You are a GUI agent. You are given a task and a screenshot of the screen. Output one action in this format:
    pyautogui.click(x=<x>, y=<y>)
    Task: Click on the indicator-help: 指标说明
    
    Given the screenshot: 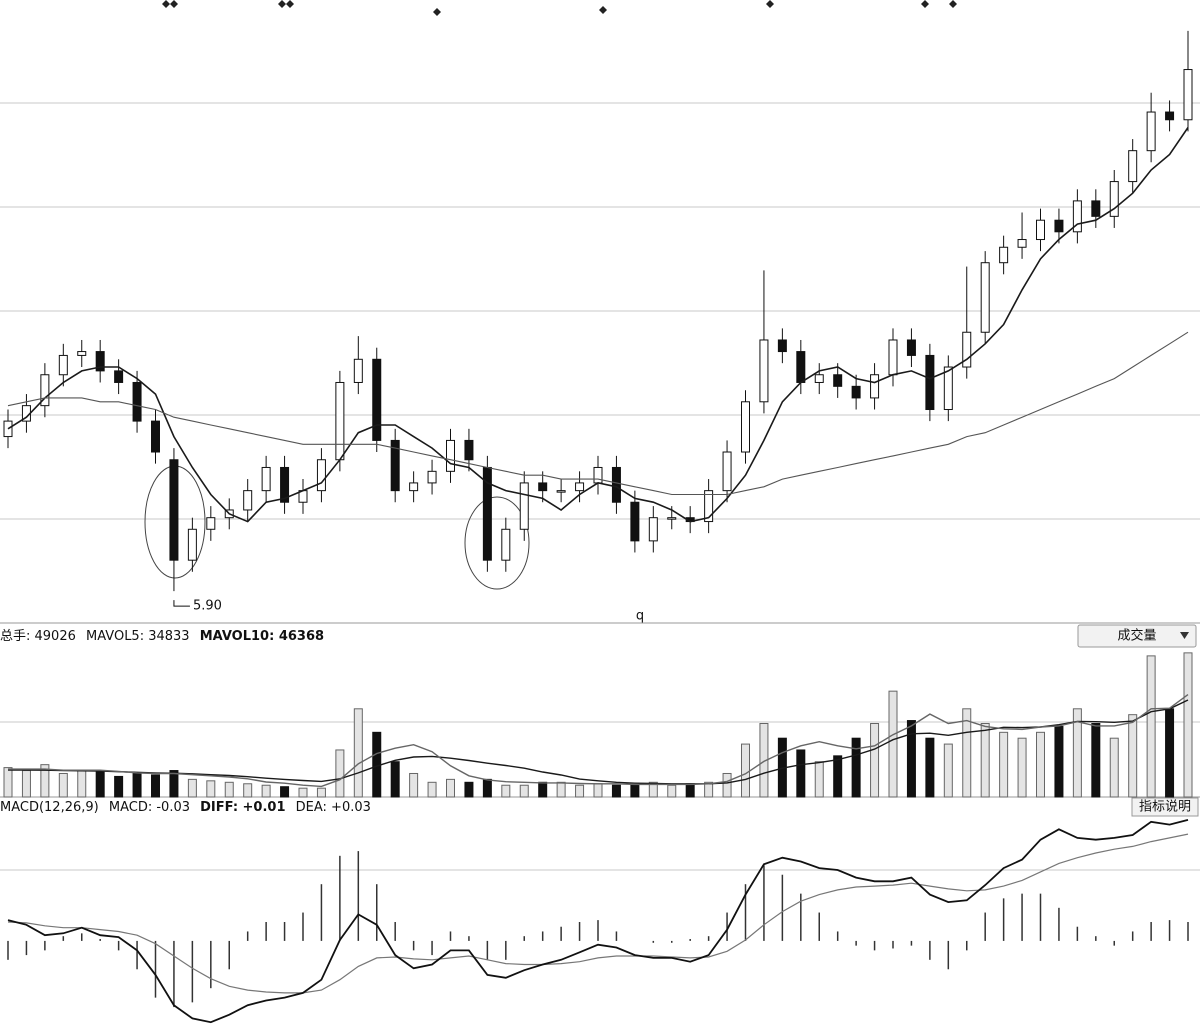 What is the action you would take?
    pyautogui.click(x=1165, y=807)
    